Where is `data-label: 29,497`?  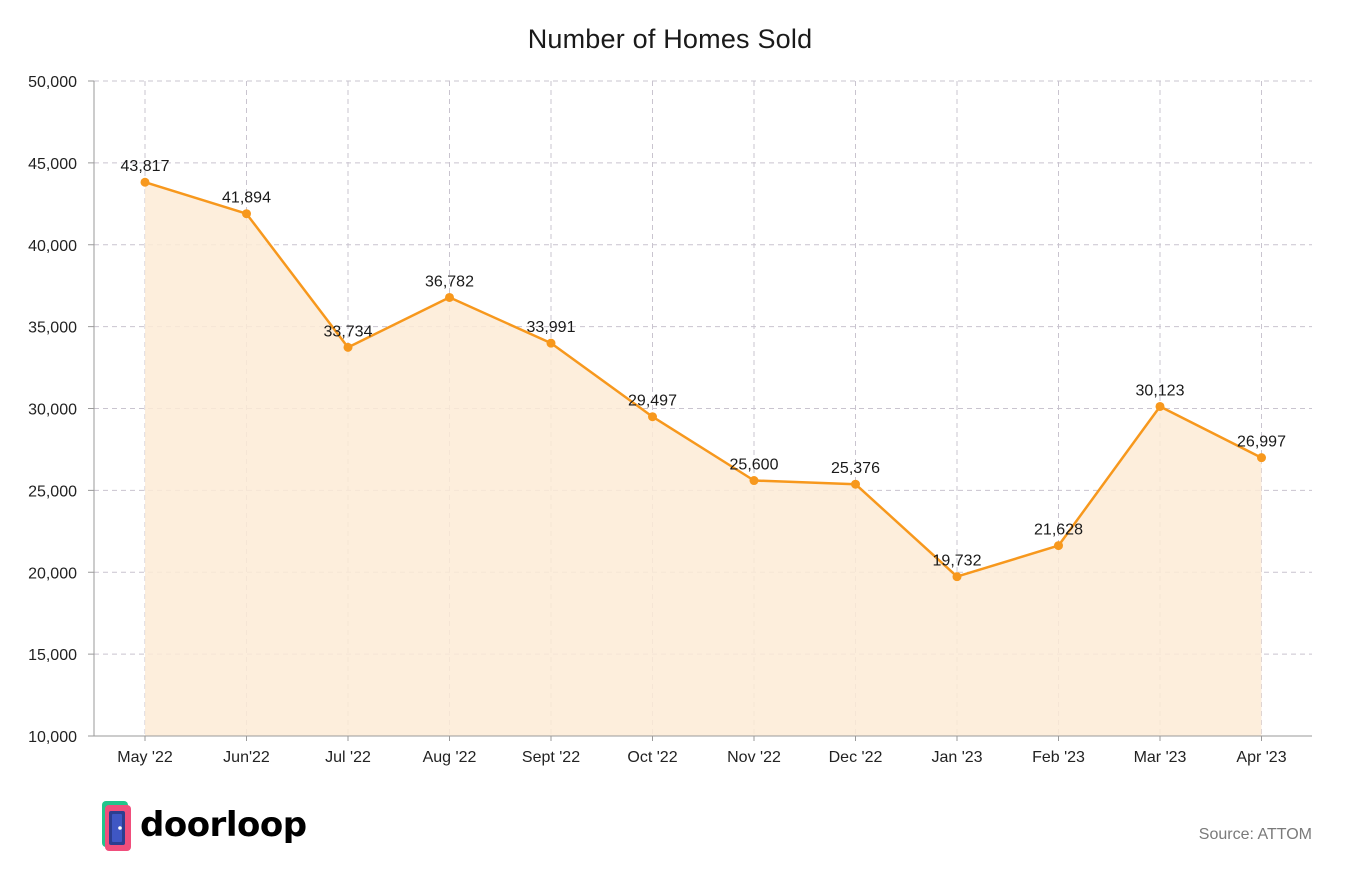 data-label: 29,497 is located at coordinates (652, 401).